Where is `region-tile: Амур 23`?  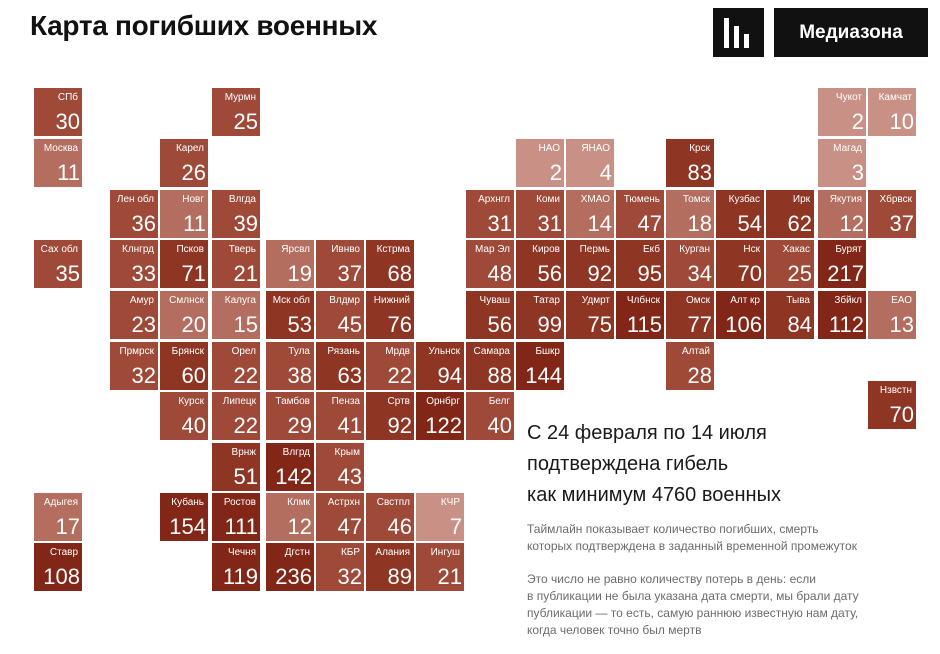 region-tile: Амур 23 is located at coordinates (134, 315).